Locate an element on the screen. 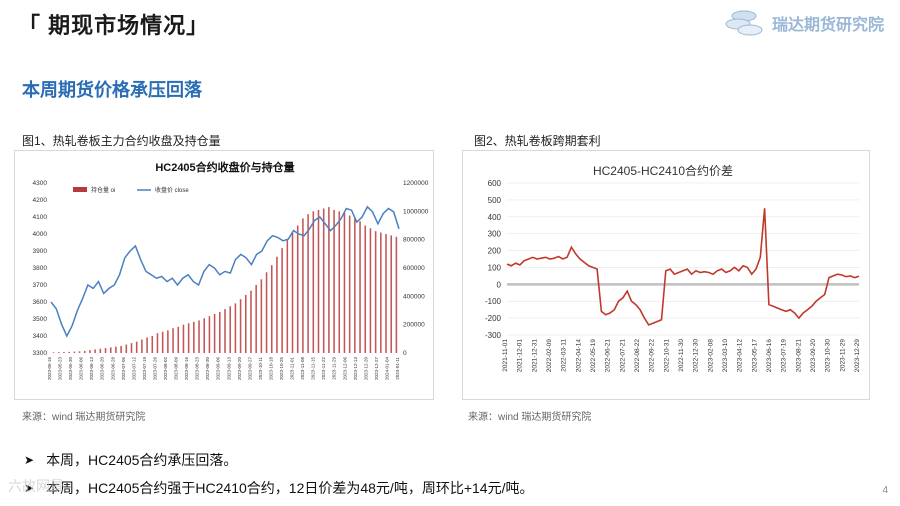  y-tick: 400 is located at coordinates (495, 217).